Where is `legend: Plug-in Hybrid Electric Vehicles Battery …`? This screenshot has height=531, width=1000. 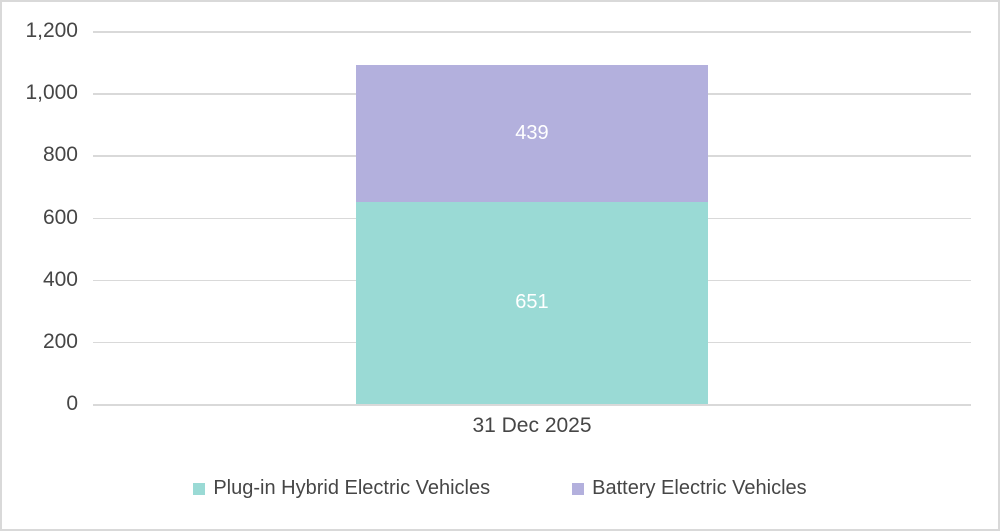
legend: Plug-in Hybrid Electric Vehicles Battery … is located at coordinates (500, 488).